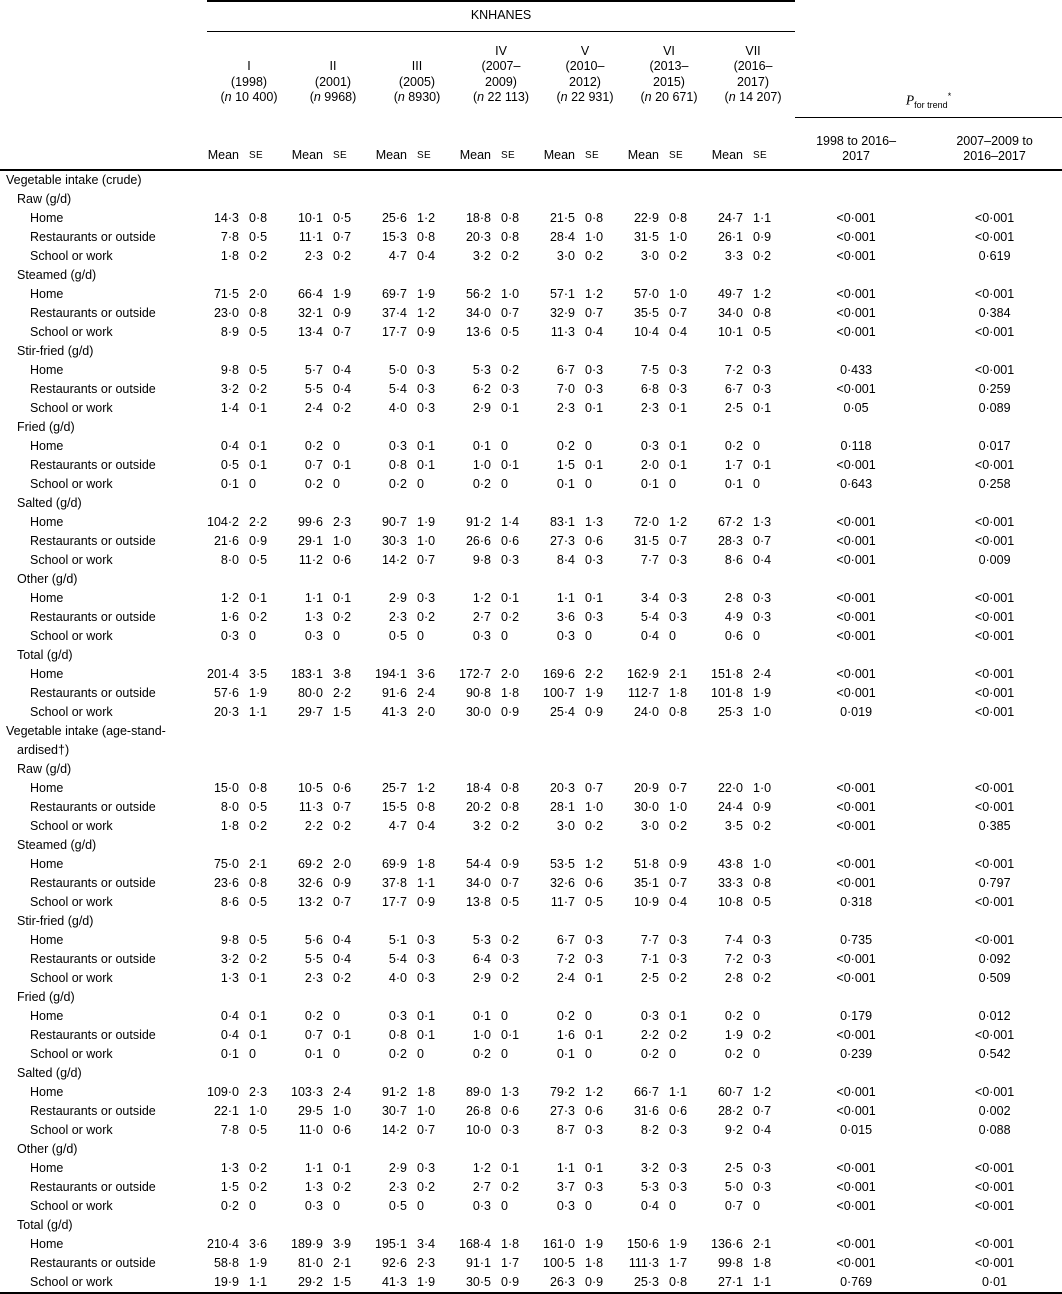  What do you see at coordinates (310, 692) in the screenshot?
I see `mean-cell: 80·0` at bounding box center [310, 692].